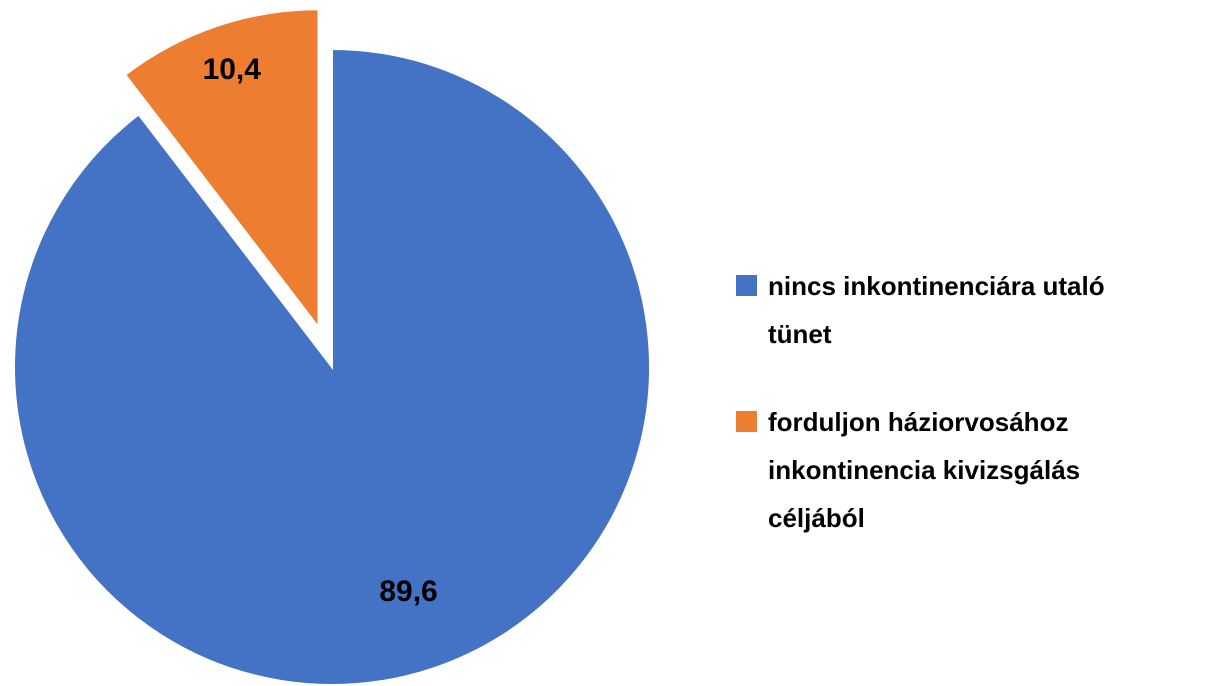  I want to click on pie-slice, so click(221, 169).